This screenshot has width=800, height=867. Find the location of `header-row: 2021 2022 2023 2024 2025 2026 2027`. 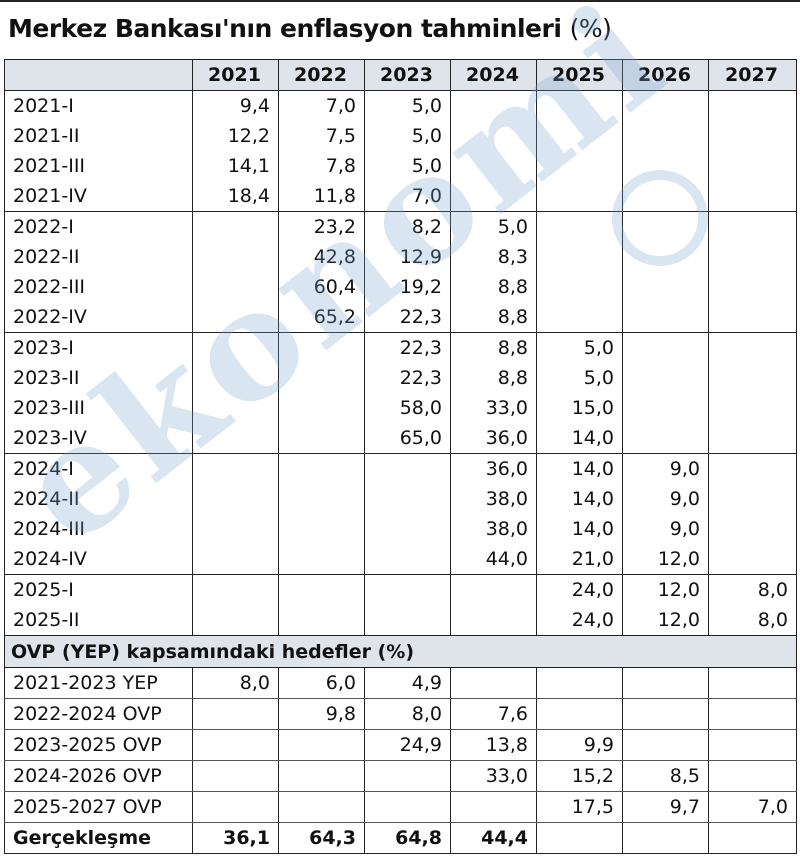

header-row: 2021 2022 2023 2024 2025 2026 2027 is located at coordinates (400, 75).